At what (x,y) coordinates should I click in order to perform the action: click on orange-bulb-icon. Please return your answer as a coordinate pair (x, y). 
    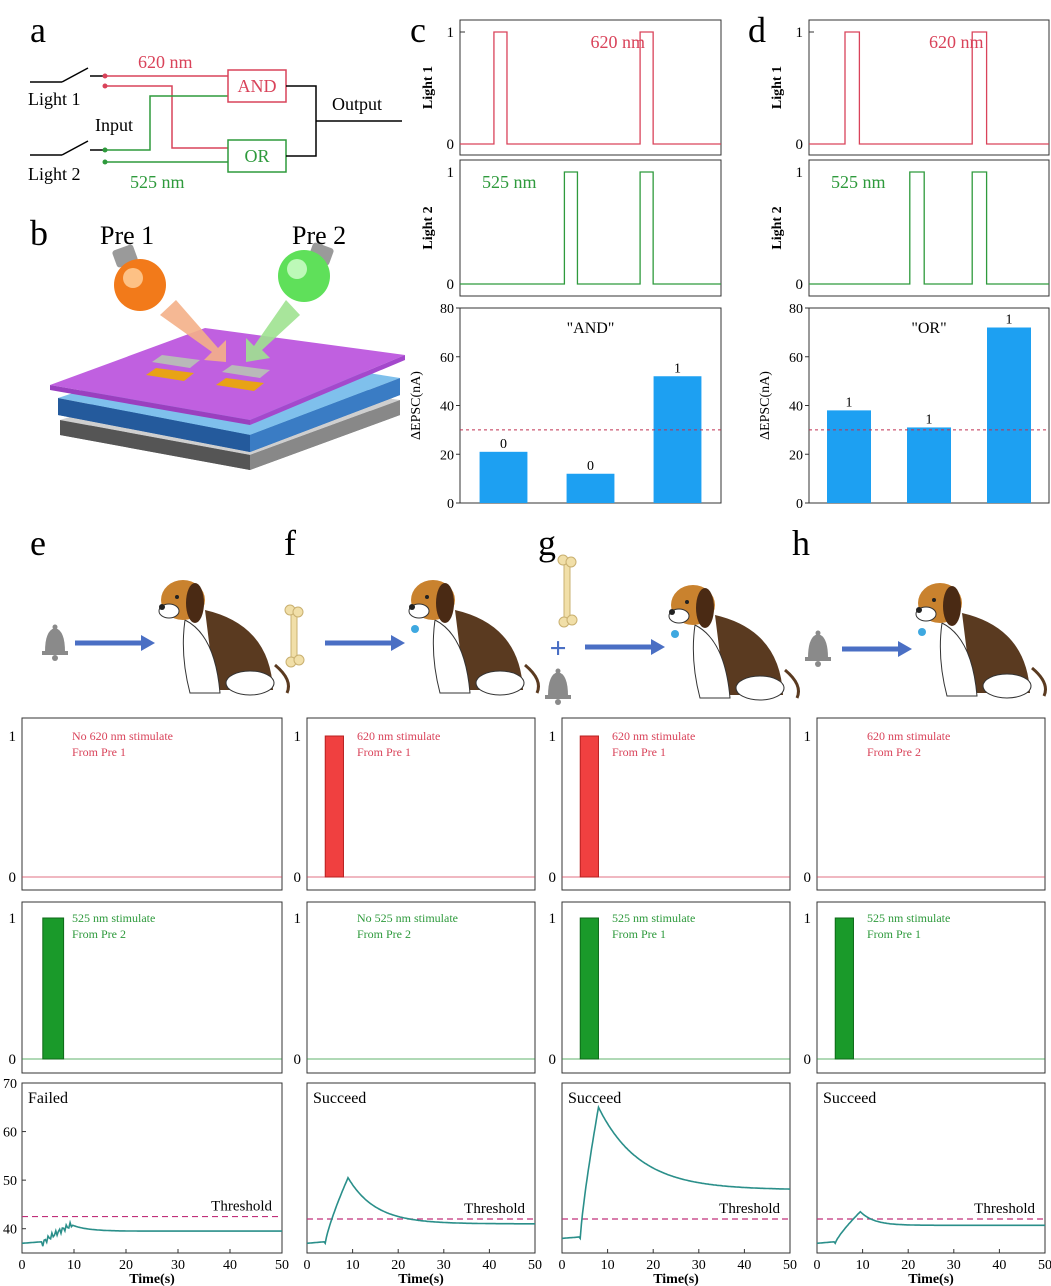
    Looking at the image, I should click on (139, 277).